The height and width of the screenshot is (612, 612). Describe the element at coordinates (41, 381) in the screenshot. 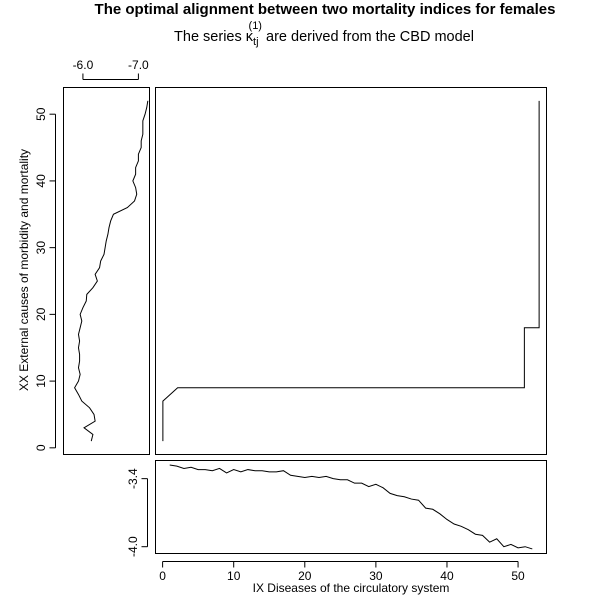

I see `left-y-tick-label: 10` at that location.